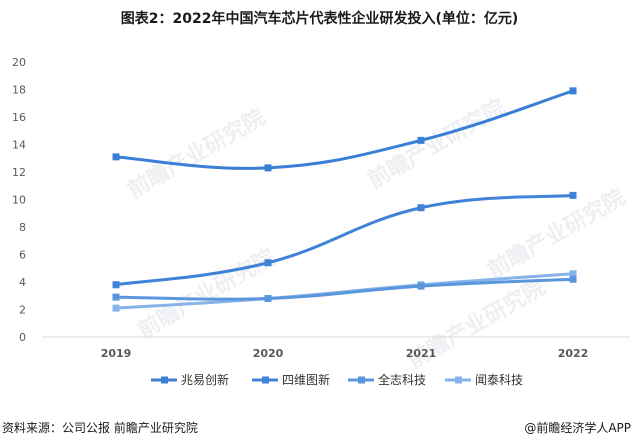  Describe the element at coordinates (499, 380) in the screenshot. I see `legend-label: 闻泰科技` at that location.